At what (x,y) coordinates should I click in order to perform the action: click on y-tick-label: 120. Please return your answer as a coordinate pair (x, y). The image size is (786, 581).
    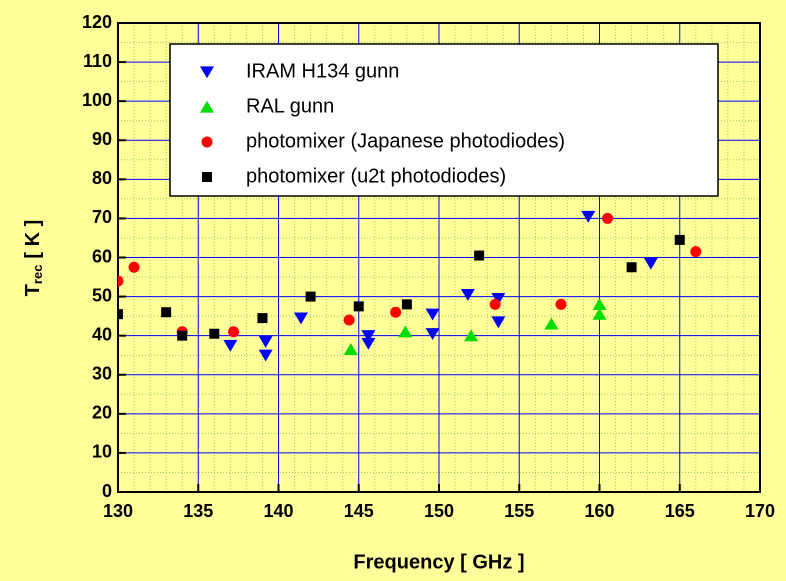
    Looking at the image, I should click on (97, 22).